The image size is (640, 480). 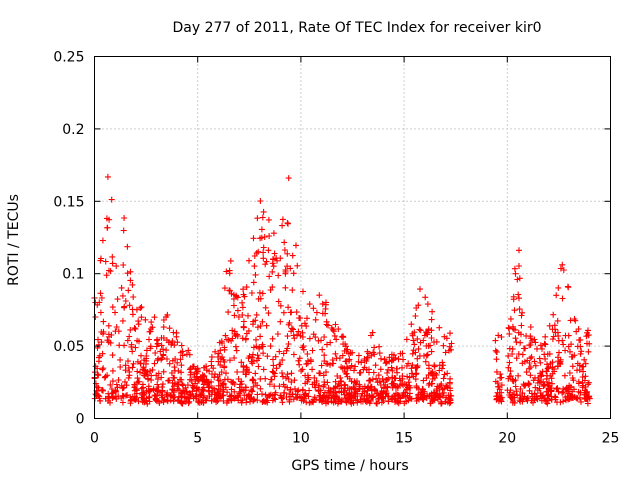 What do you see at coordinates (94, 439) in the screenshot?
I see `x-tick-label: 0` at bounding box center [94, 439].